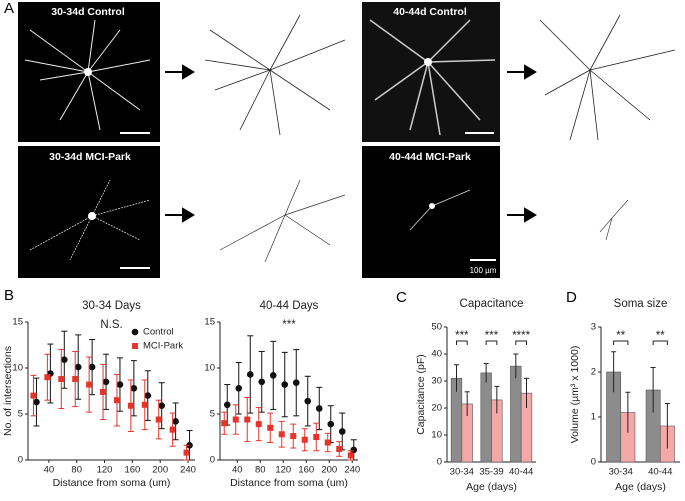  What do you see at coordinates (483, 270) in the screenshot?
I see `scale-label: 100 µm` at bounding box center [483, 270].